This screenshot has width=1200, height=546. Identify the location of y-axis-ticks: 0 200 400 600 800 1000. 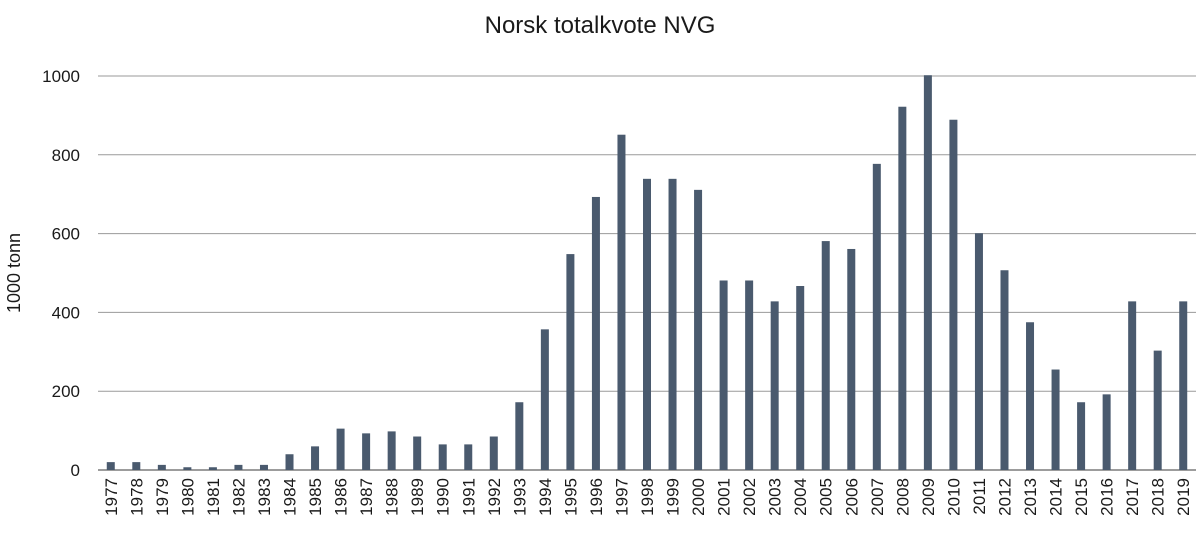
(61, 273).